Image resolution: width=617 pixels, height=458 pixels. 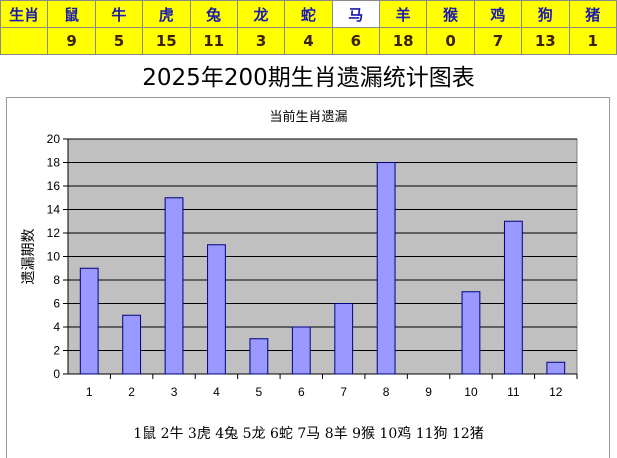 What do you see at coordinates (24, 14) in the screenshot?
I see `zodiac-header-label: 生肖` at bounding box center [24, 14].